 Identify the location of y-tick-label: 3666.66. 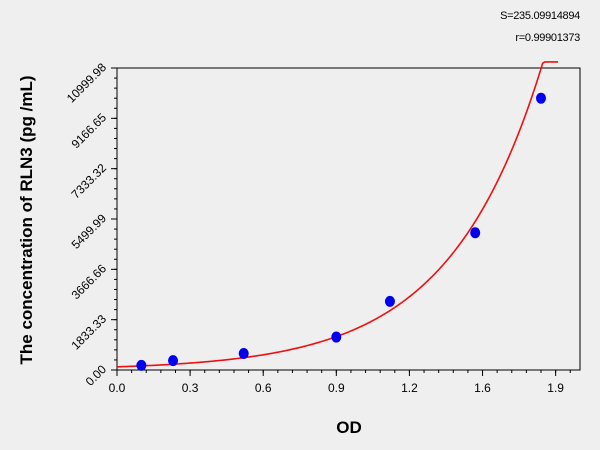
(89, 281).